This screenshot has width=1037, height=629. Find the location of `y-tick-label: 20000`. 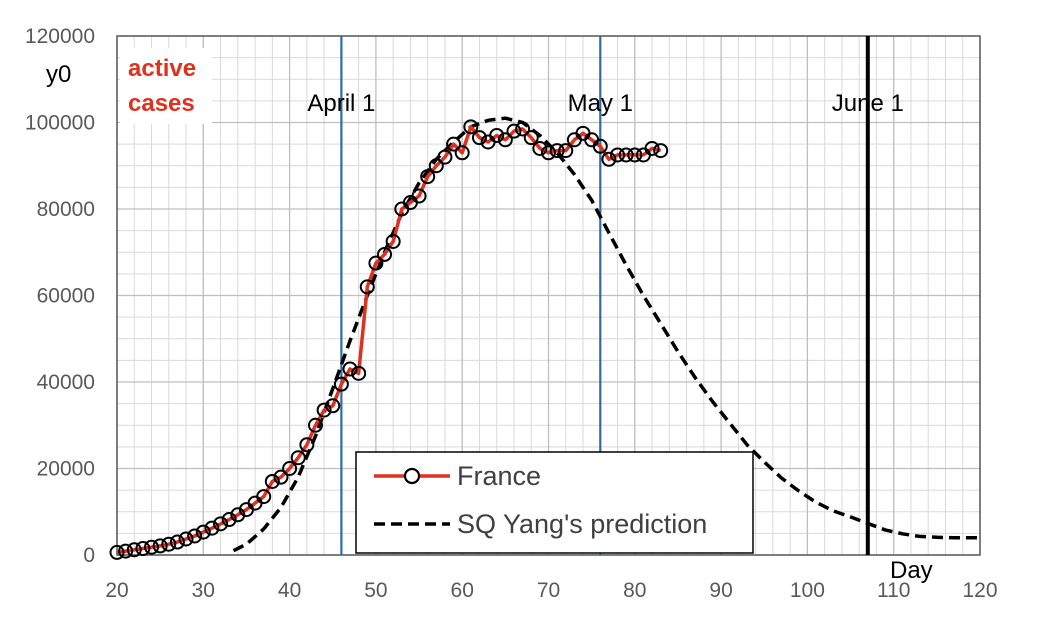

y-tick-label: 20000 is located at coordinates (66, 469).